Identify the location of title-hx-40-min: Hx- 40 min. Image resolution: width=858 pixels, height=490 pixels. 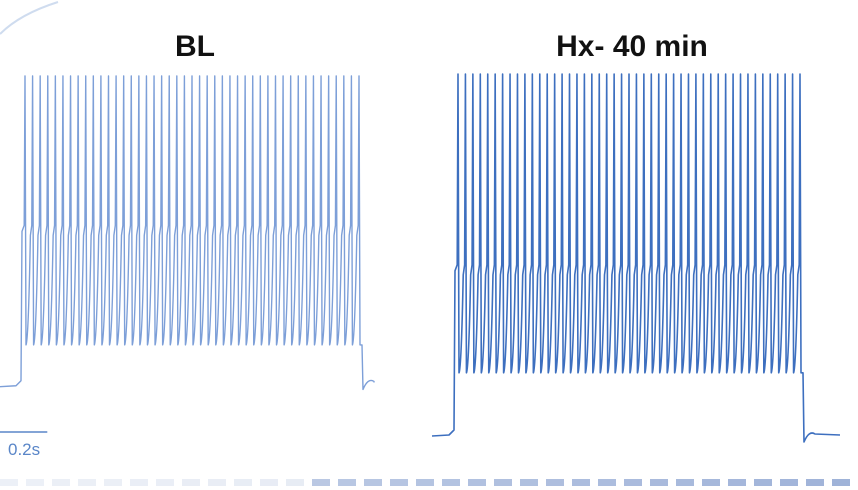
(632, 46).